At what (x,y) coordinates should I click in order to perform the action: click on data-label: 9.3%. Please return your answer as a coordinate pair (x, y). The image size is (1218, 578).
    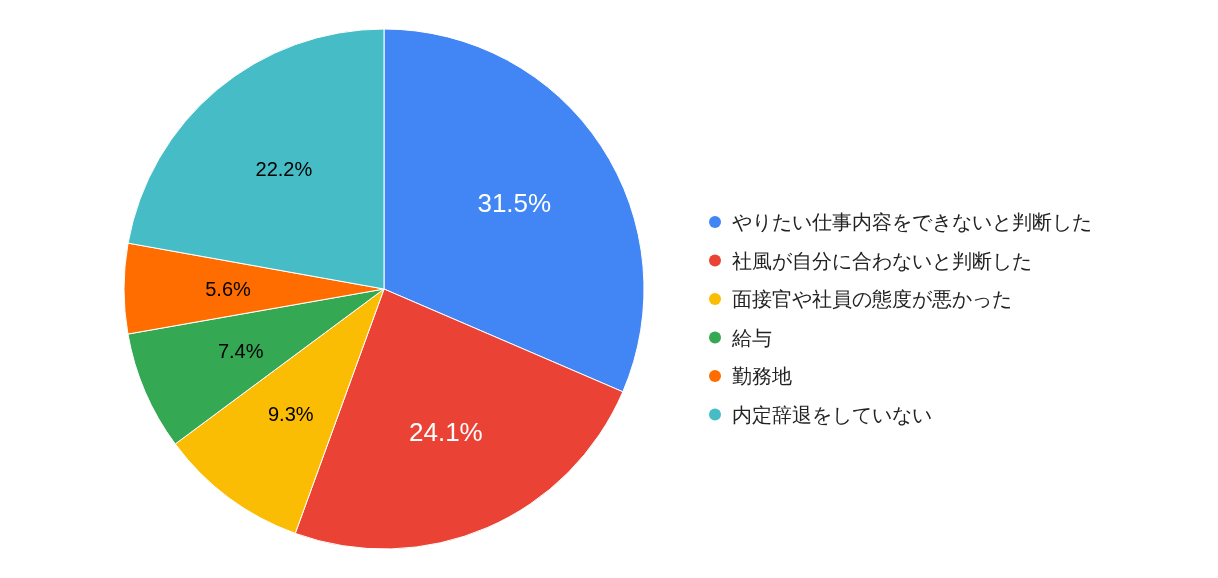
    Looking at the image, I should click on (291, 414).